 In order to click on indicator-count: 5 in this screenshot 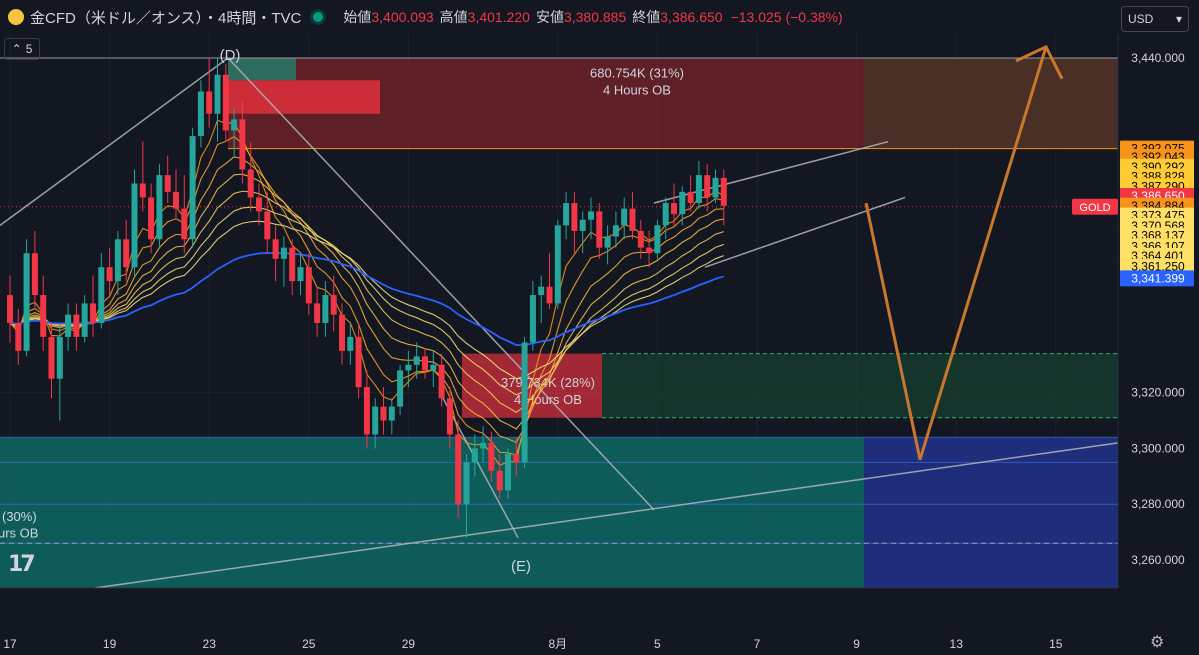, I will do `click(29, 49)`.